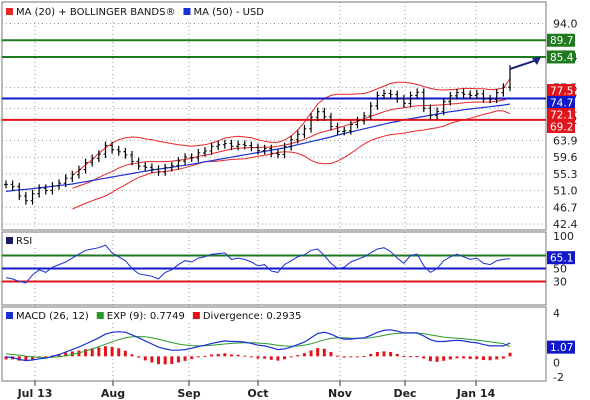  I want to click on month-label: Nov, so click(340, 393).